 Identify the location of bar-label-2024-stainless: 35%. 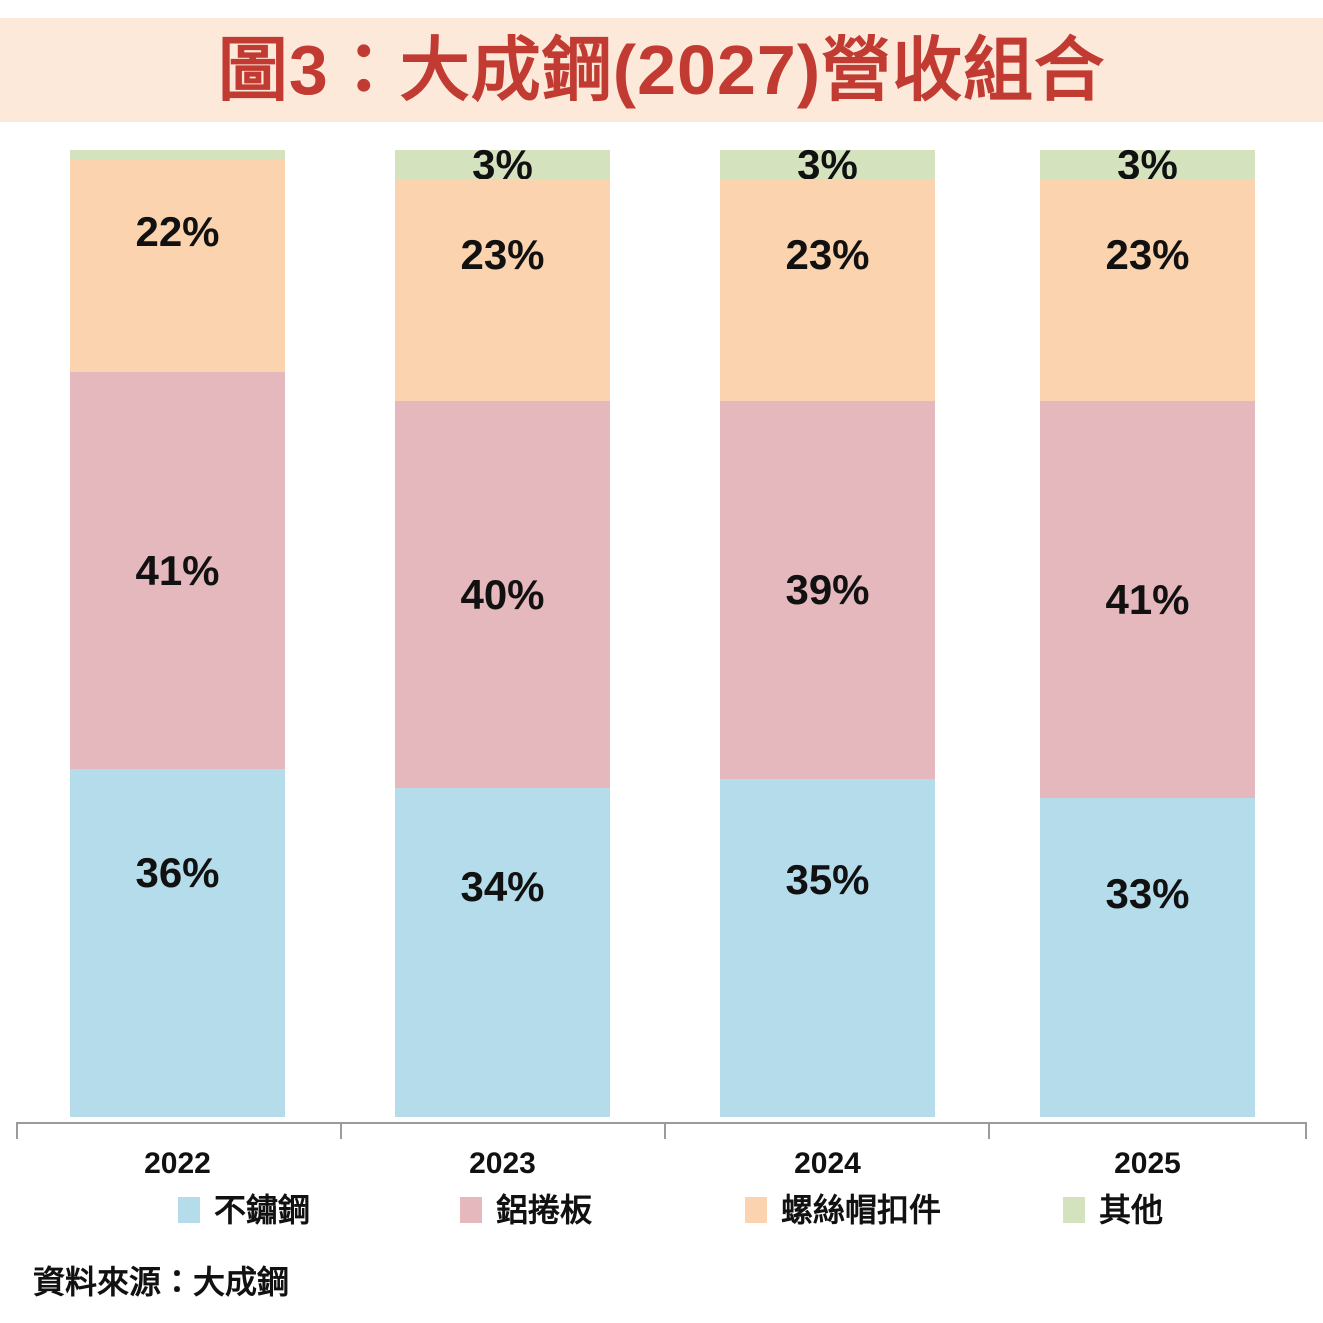
(827, 880).